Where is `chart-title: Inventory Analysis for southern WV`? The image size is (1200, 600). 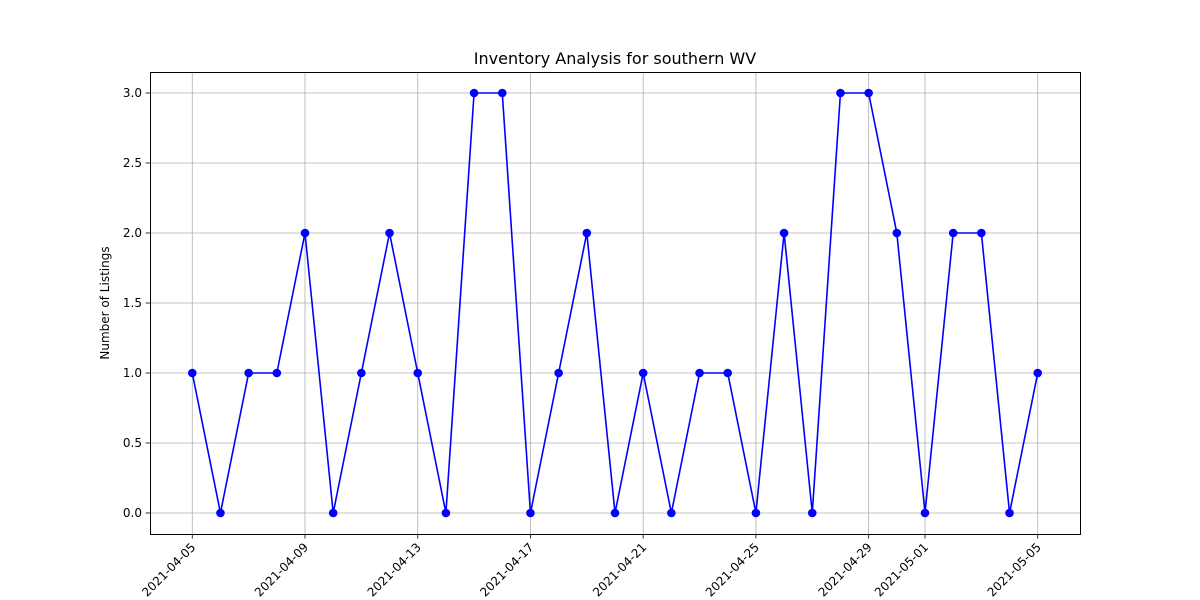 chart-title: Inventory Analysis for southern WV is located at coordinates (615, 58).